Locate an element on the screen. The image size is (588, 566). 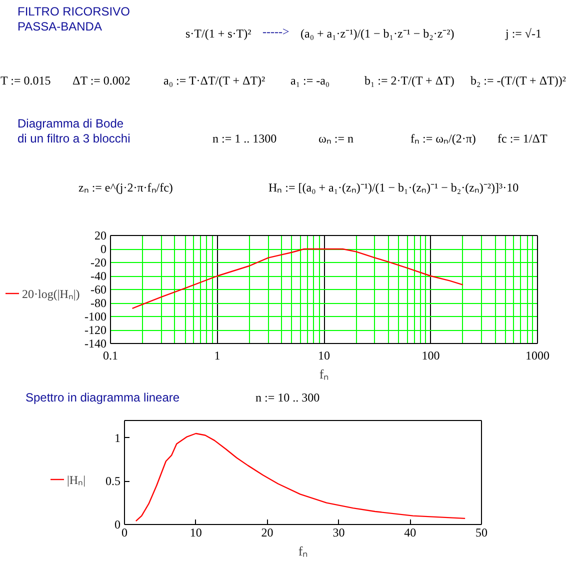
y-tick-label: 0 is located at coordinates (103, 249).